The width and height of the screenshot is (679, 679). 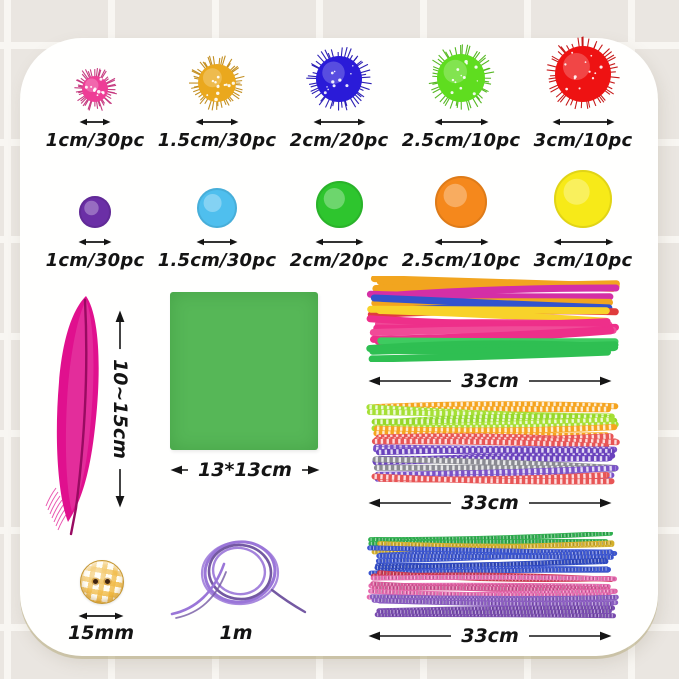 I want to click on feather-size-label: 10~15cm, so click(x=120, y=409).